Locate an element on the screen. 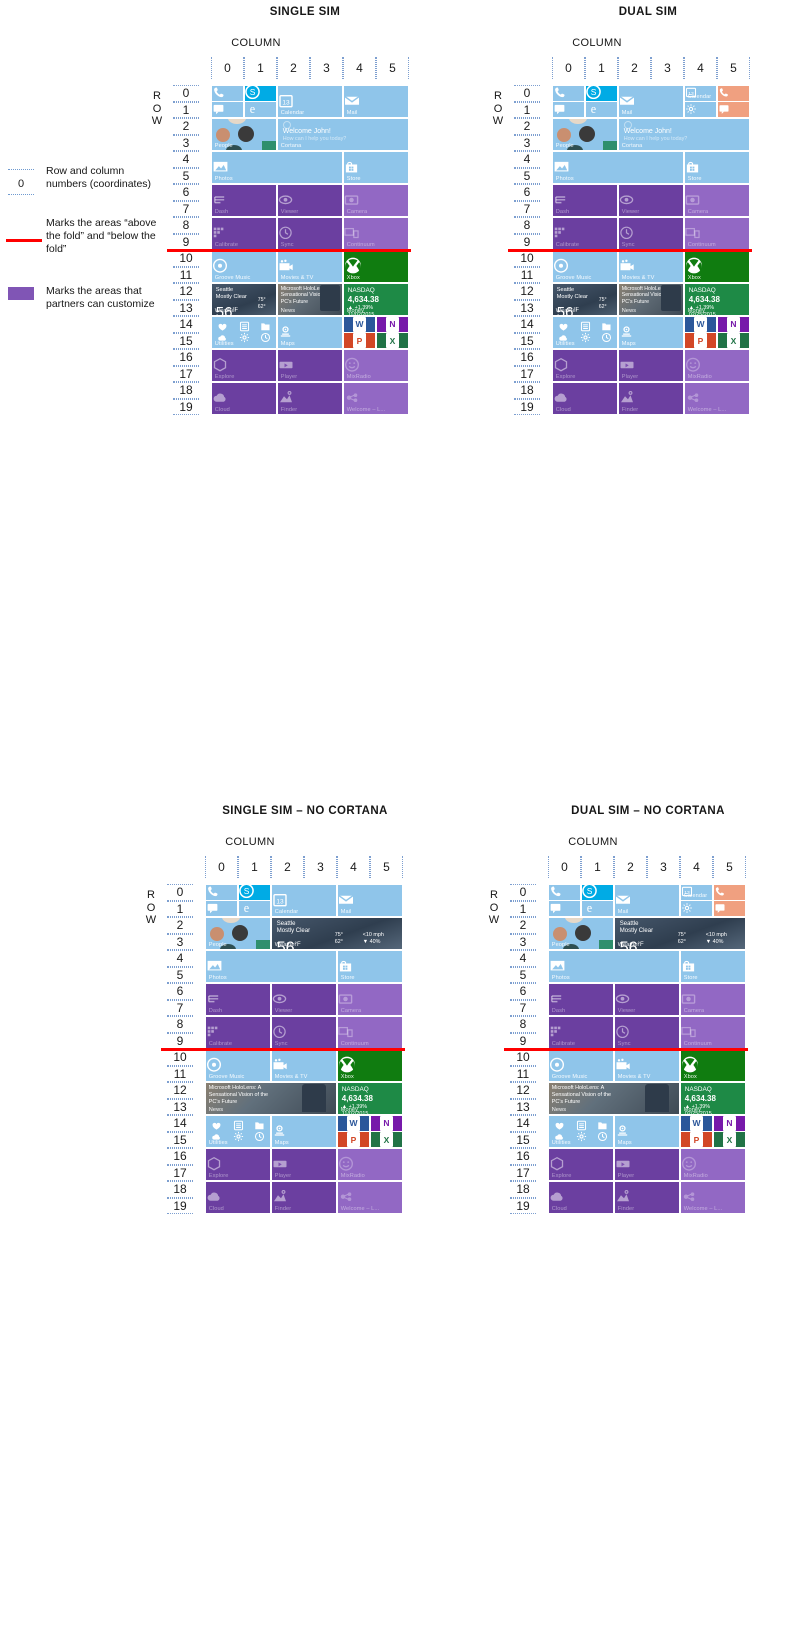  tile-calendar: 13 Calendar is located at coordinates (310, 101).